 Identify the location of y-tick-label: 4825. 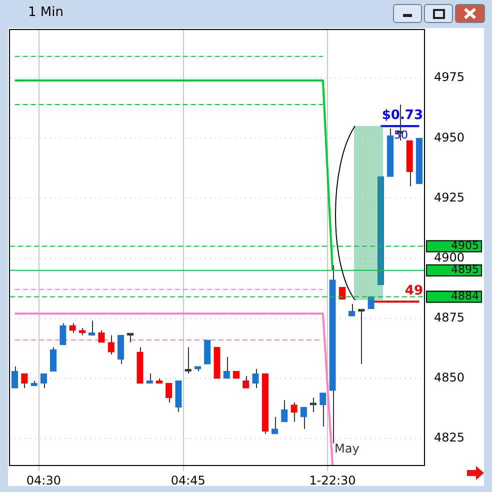
(449, 437).